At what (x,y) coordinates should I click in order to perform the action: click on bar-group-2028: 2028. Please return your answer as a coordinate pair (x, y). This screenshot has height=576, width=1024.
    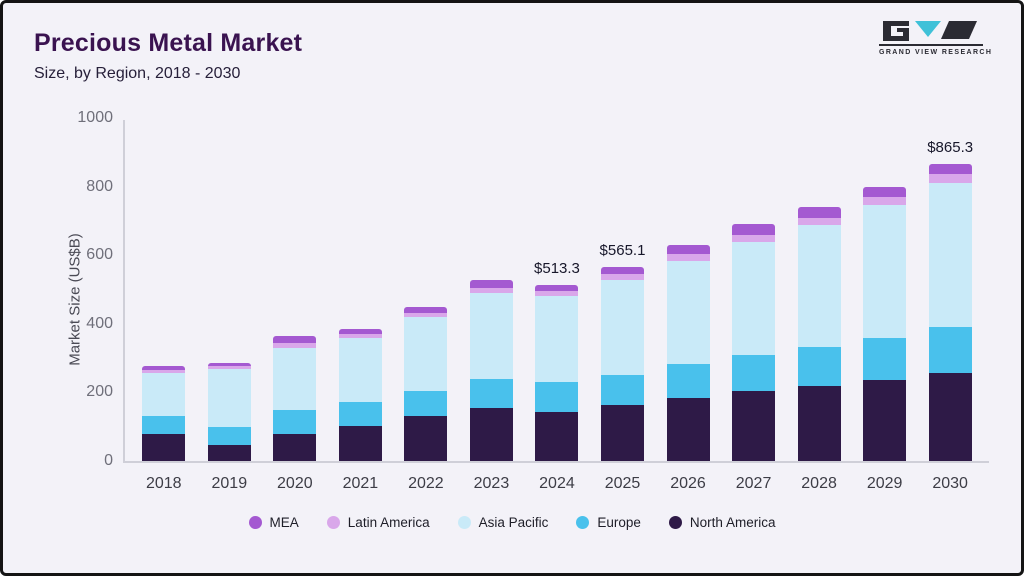
    Looking at the image, I should click on (819, 306).